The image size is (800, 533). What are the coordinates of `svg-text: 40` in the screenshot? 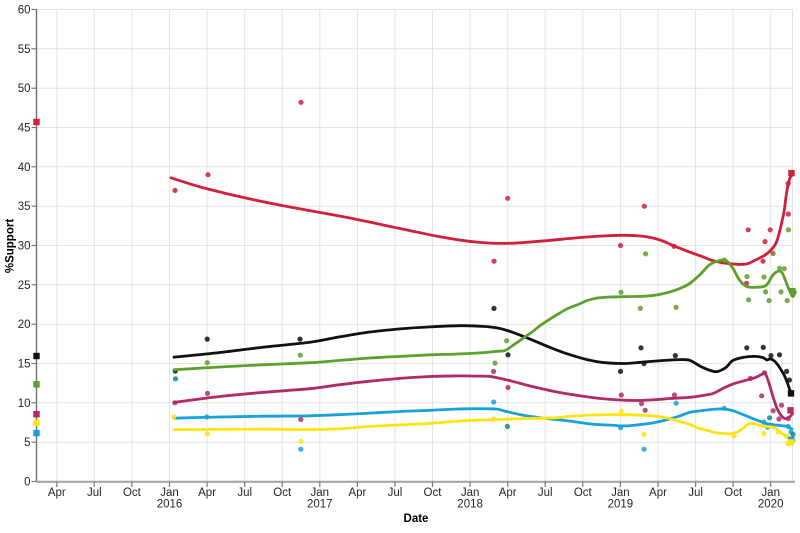 It's located at (24, 168).